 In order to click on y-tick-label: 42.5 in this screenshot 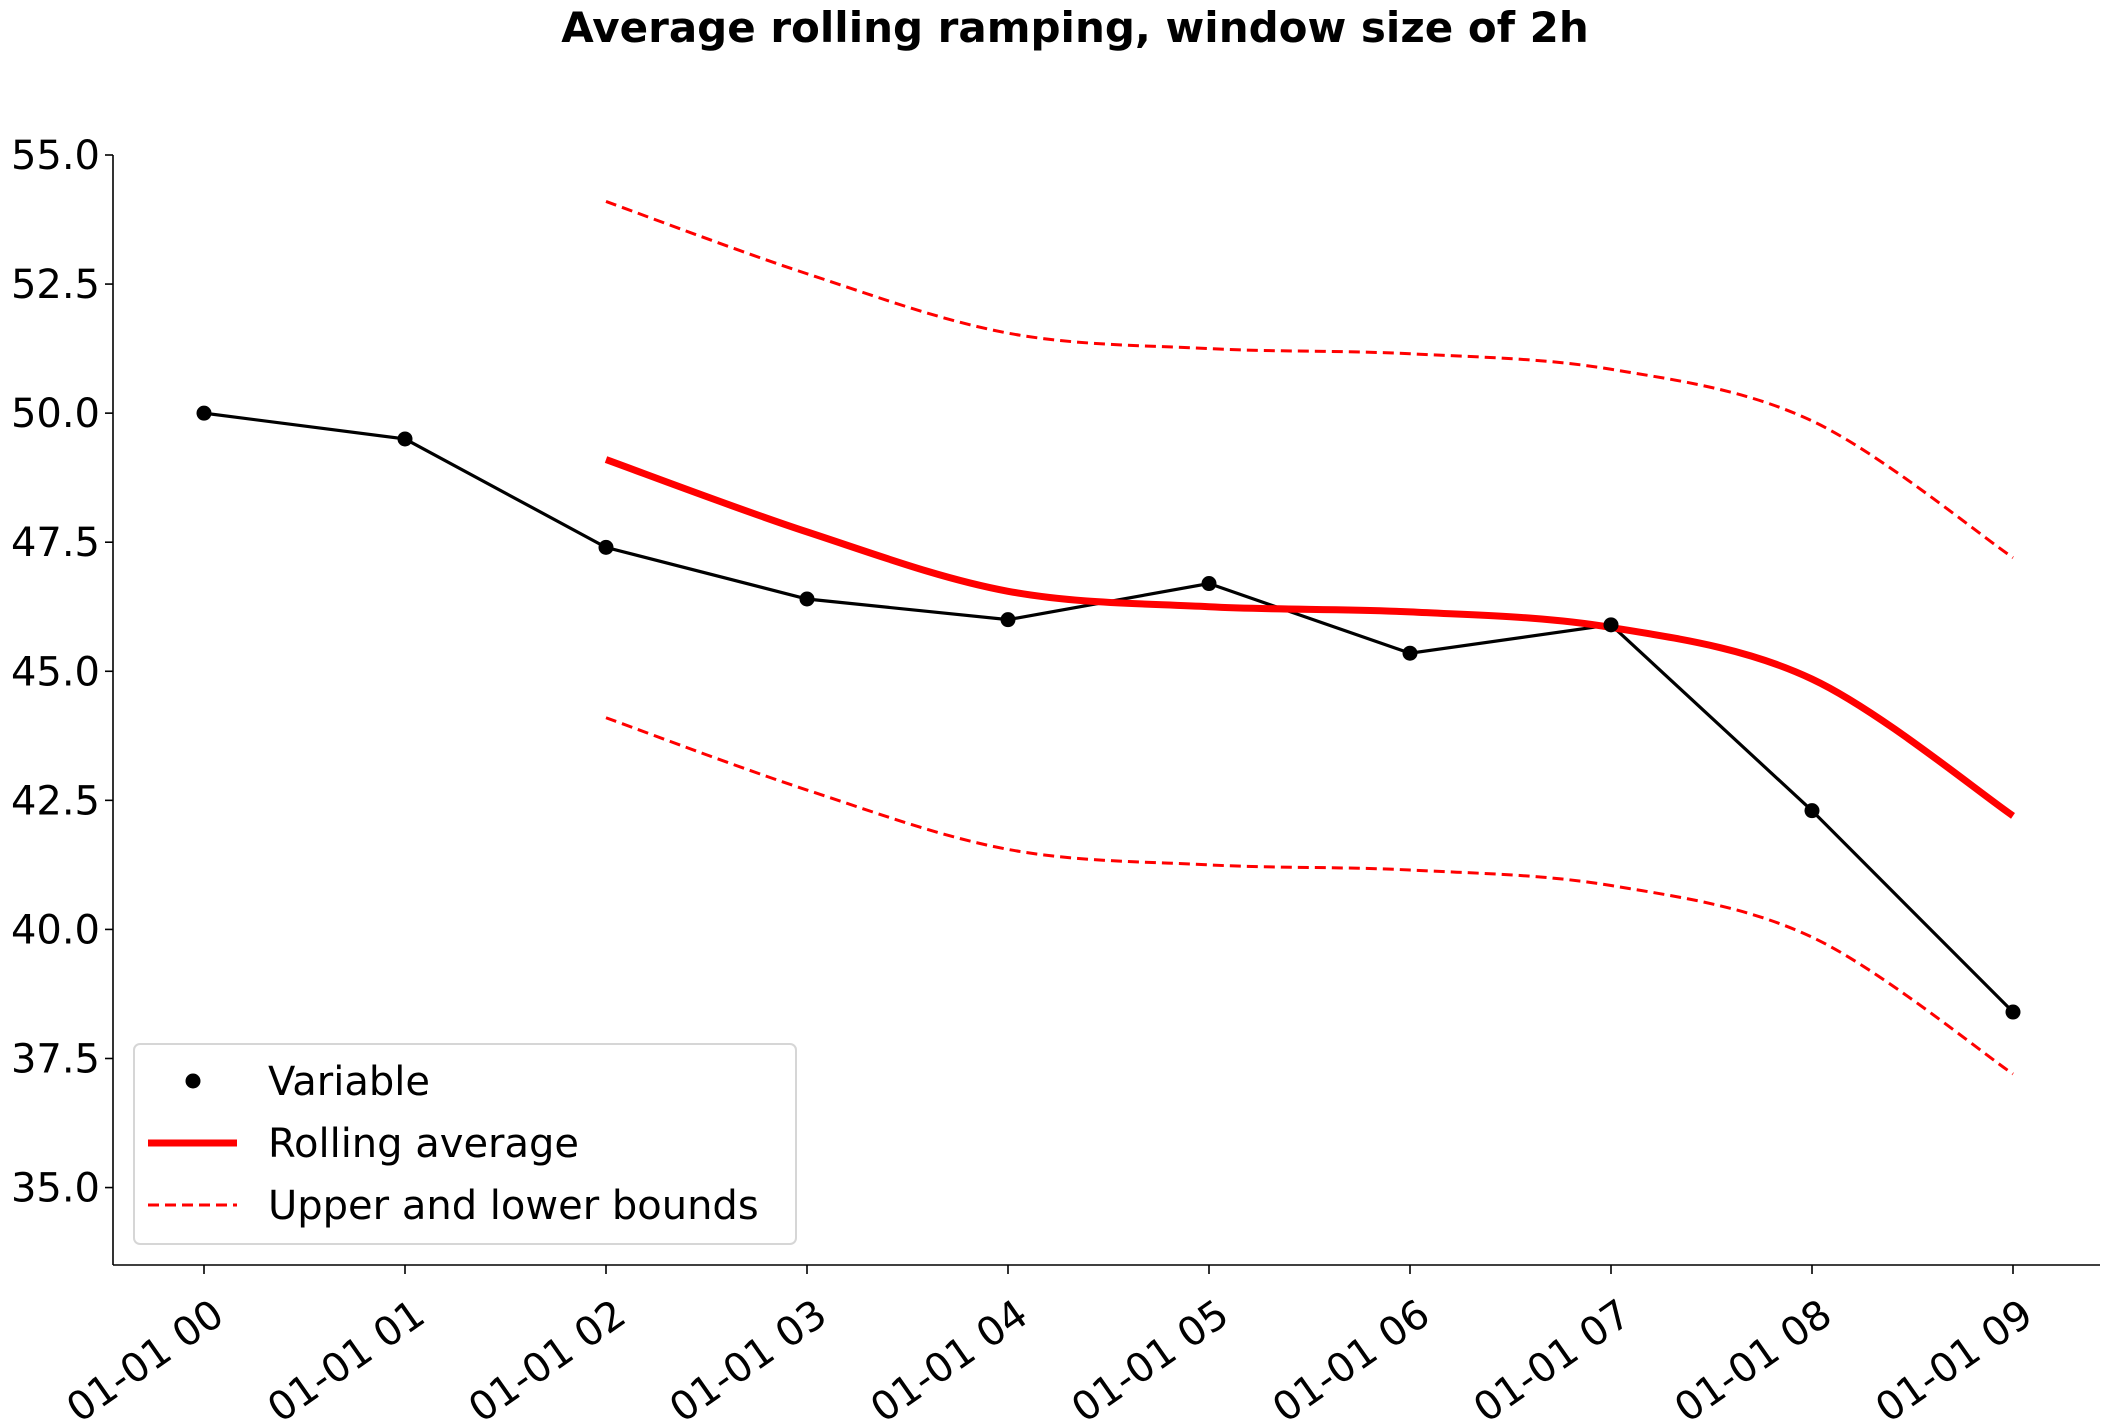, I will do `click(55, 801)`.